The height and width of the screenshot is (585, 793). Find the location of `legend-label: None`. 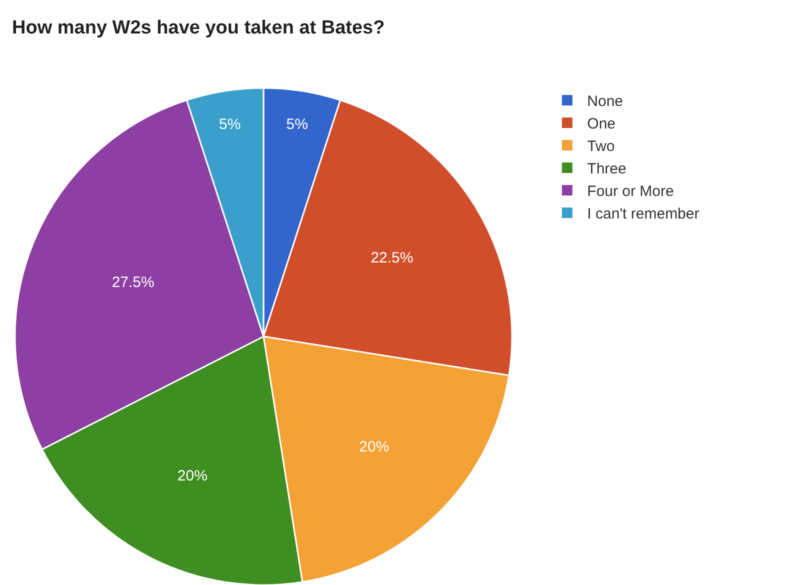

legend-label: None is located at coordinates (605, 101).